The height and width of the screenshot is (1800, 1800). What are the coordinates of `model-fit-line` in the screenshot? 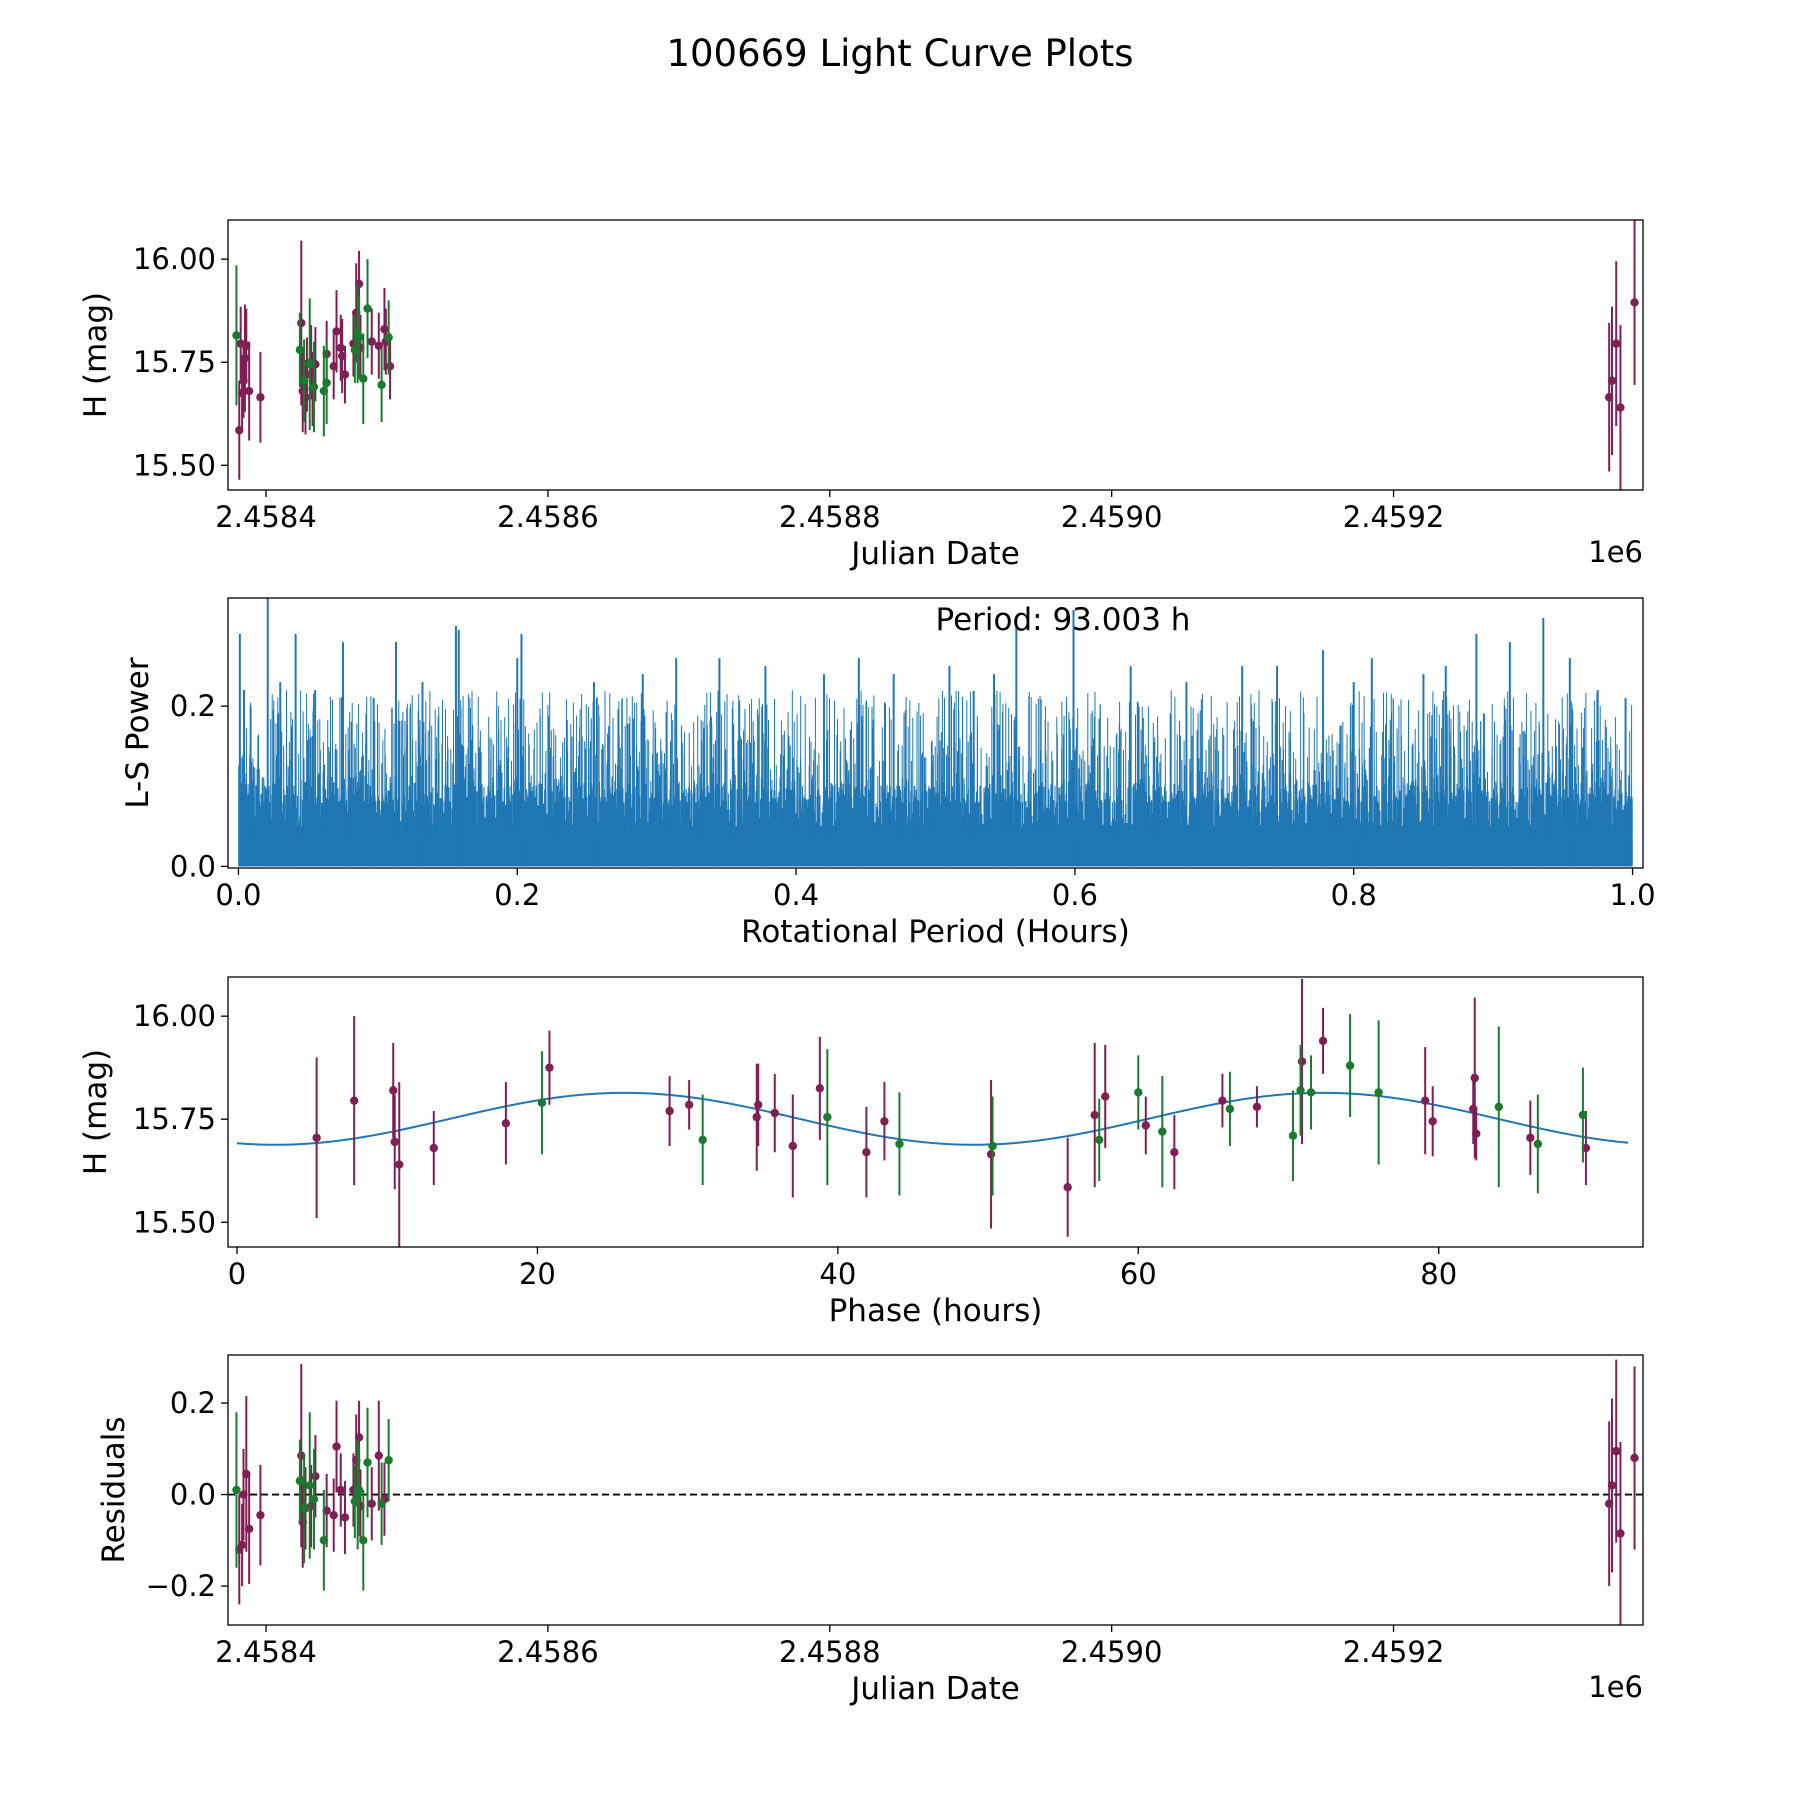 It's located at (932, 1118).